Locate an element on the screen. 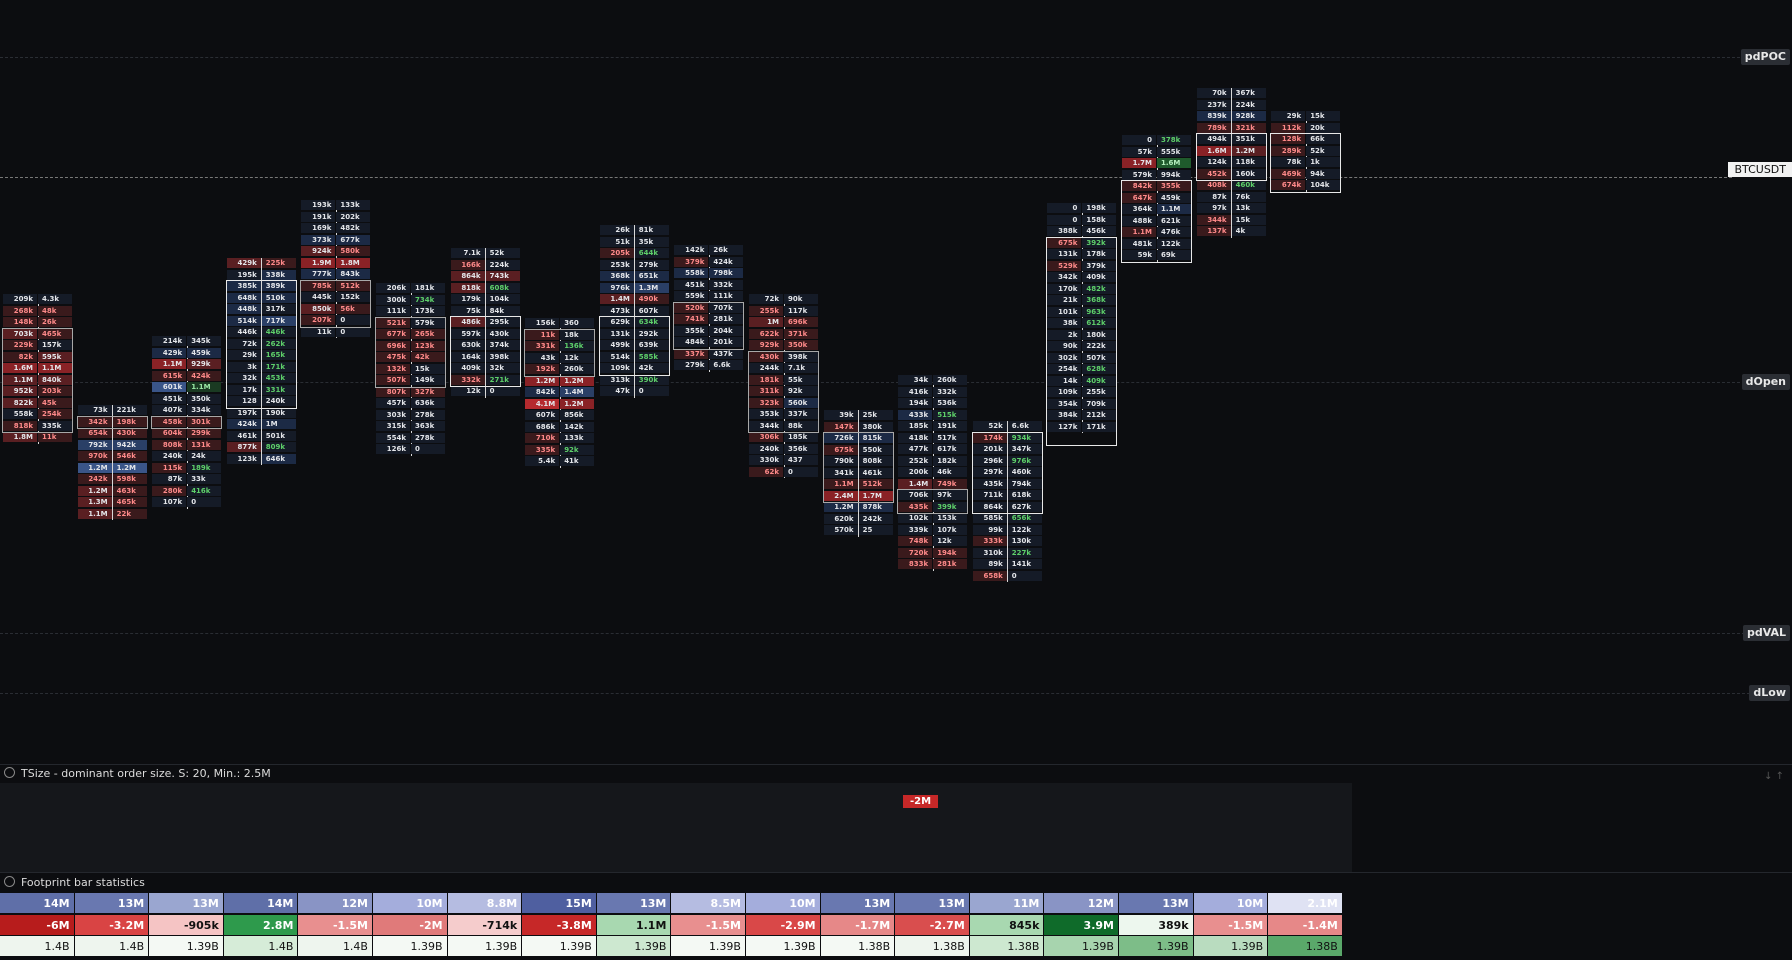  footprint-bid-cell: 481k is located at coordinates (1139, 243).